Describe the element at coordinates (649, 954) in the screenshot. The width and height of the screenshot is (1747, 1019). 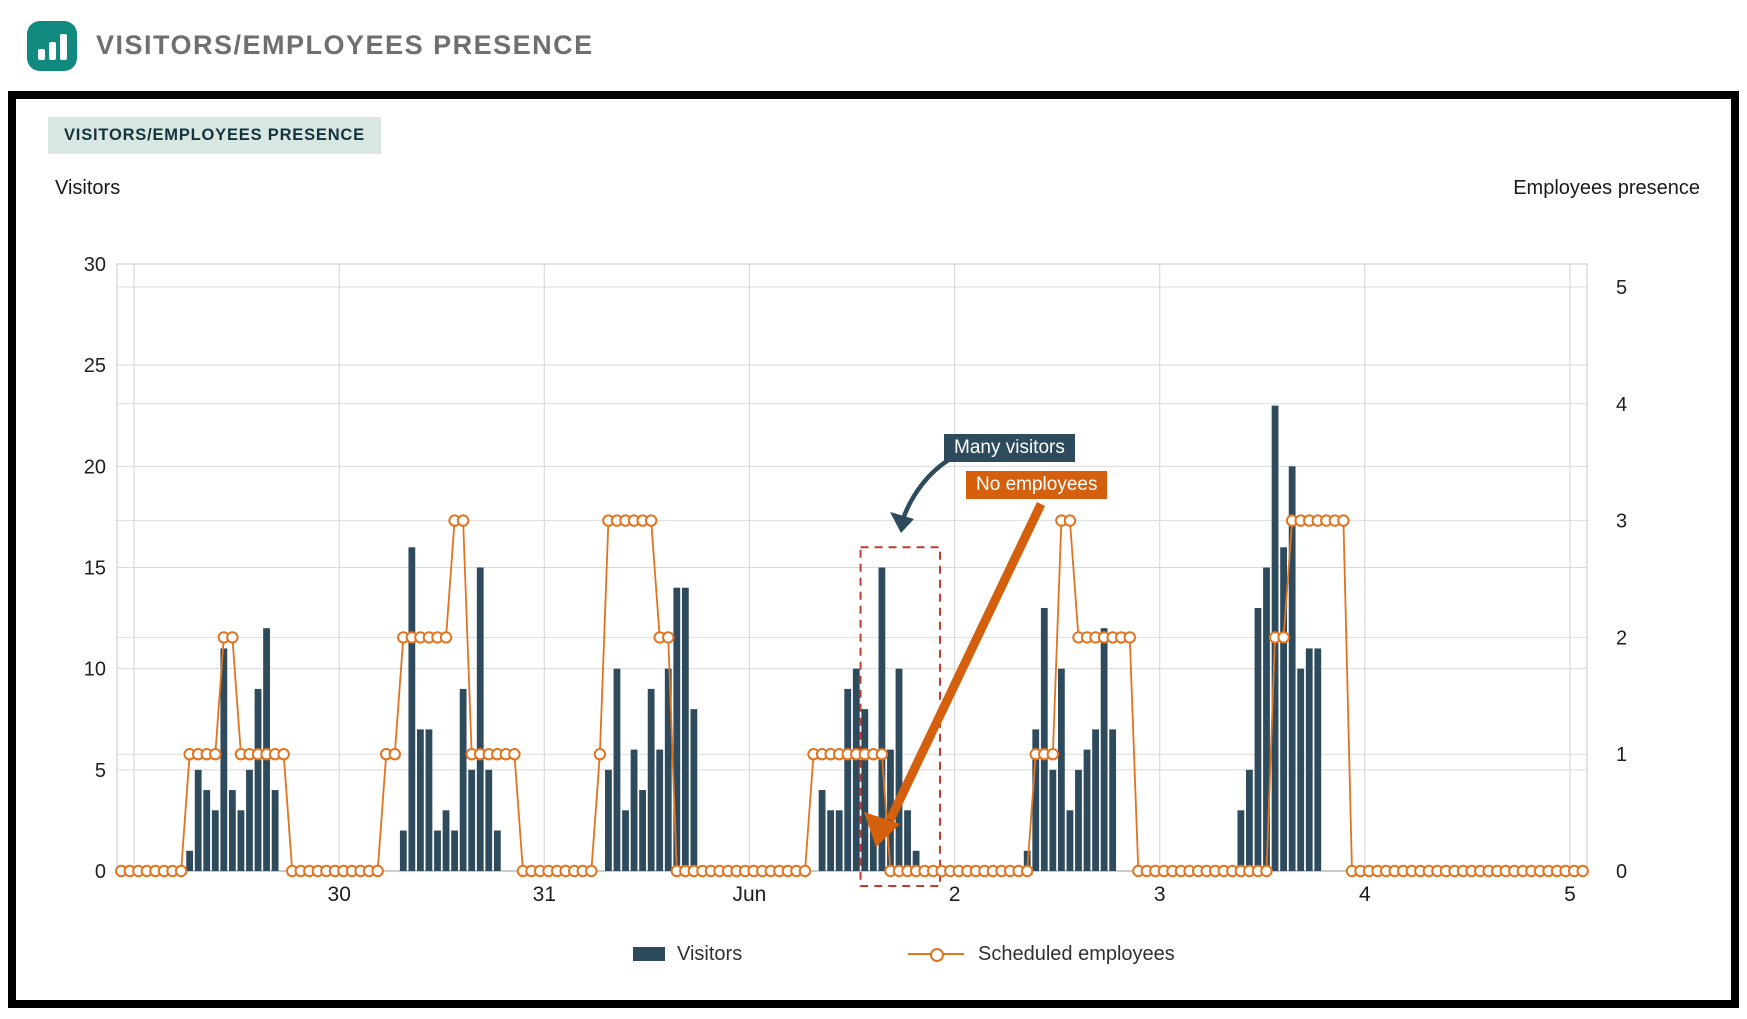
I see `visitors-swatch-icon` at that location.